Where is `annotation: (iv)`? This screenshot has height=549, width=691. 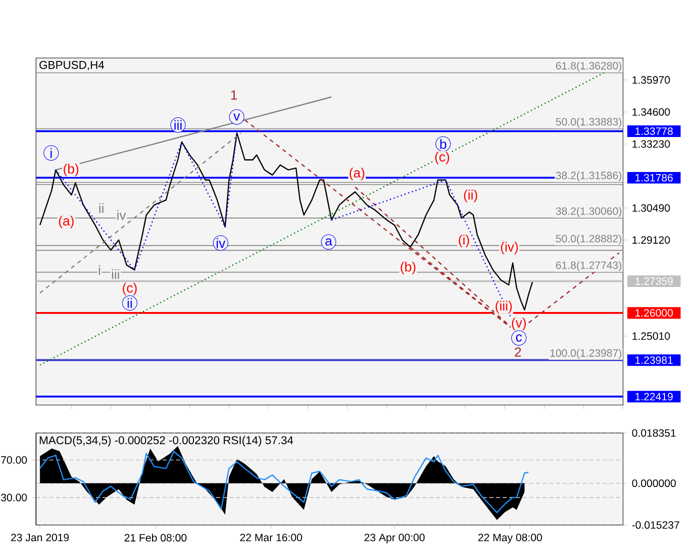
annotation: (iv) is located at coordinates (509, 248).